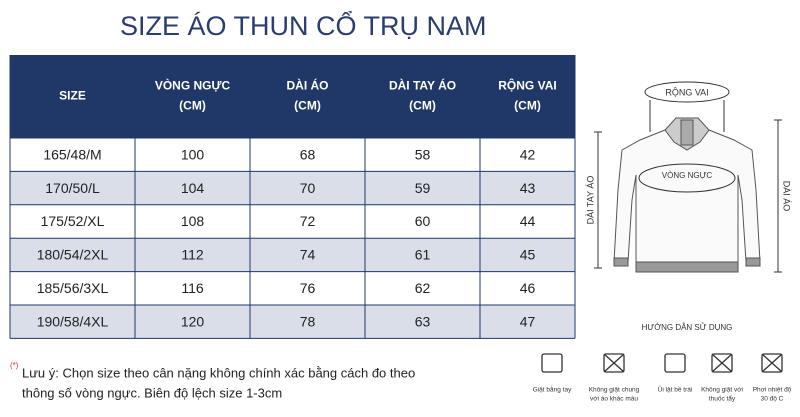  What do you see at coordinates (528, 321) in the screenshot?
I see `cell: 47` at bounding box center [528, 321].